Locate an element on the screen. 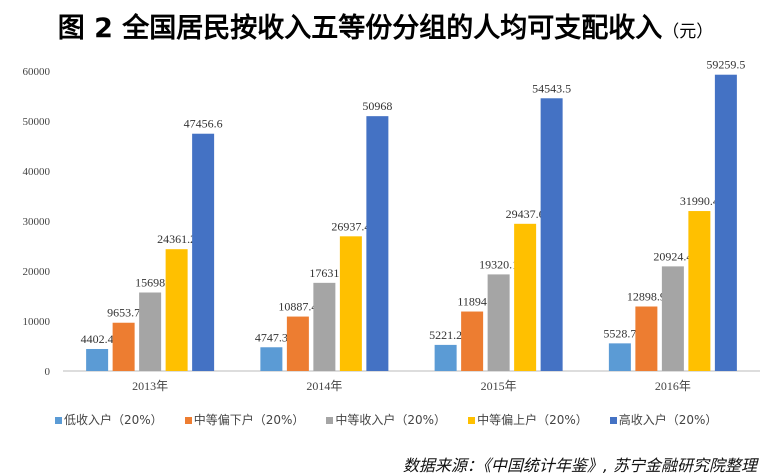 This screenshot has width=771, height=476. data-label: 29437.6 is located at coordinates (525, 214).